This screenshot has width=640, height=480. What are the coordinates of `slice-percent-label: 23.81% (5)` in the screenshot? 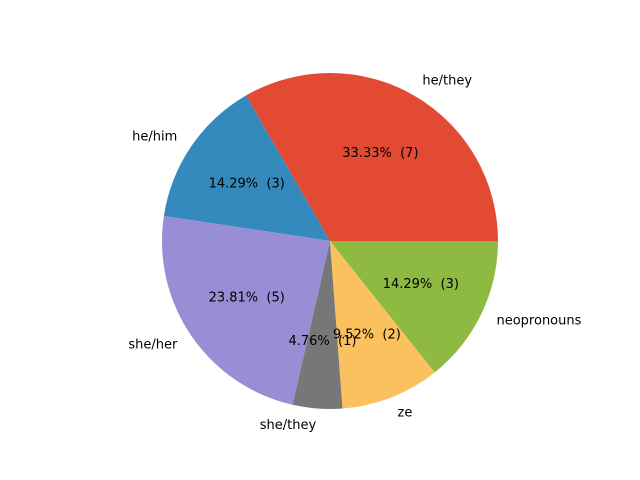 It's located at (247, 297).